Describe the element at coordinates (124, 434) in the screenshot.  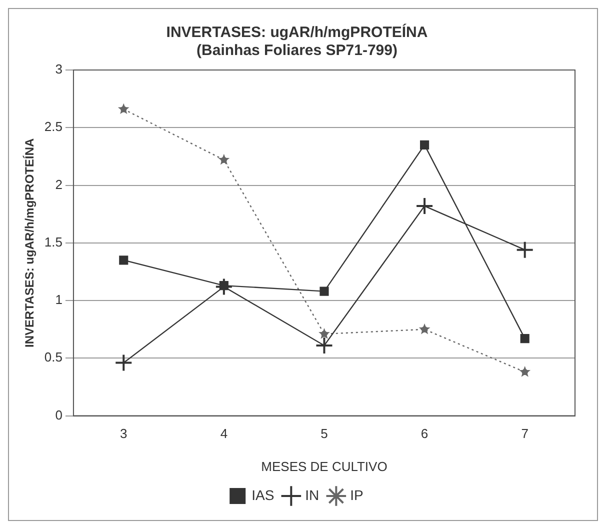
I see `x-tick-label: 3` at that location.